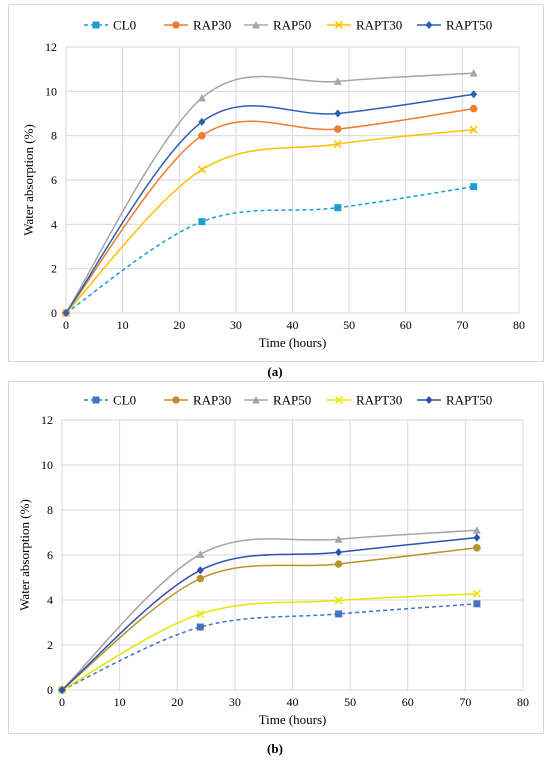 The width and height of the screenshot is (550, 767). I want to click on y-tick-label: 12, so click(47, 420).